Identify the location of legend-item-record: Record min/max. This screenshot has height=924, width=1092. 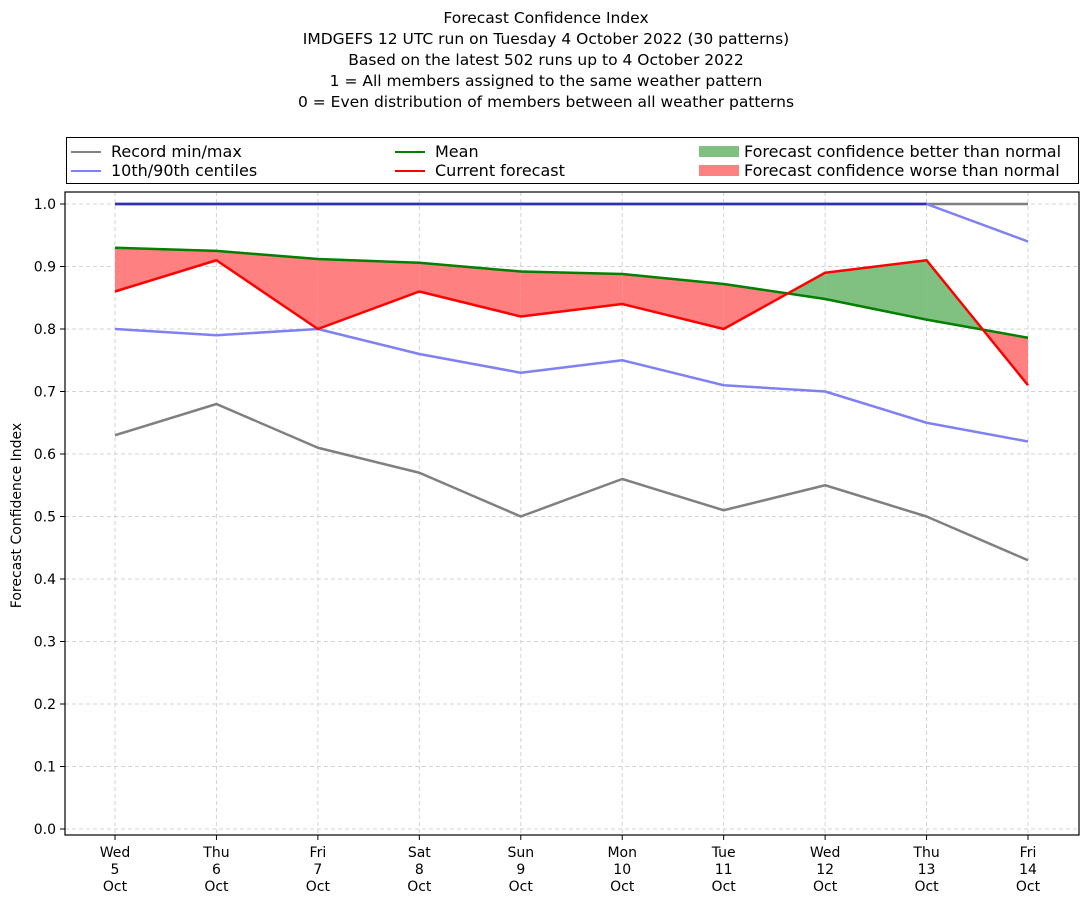
(156, 151).